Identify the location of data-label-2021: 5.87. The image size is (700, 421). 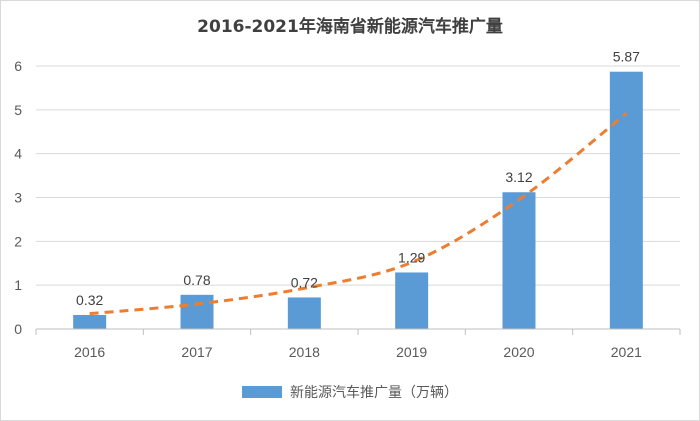
(626, 57).